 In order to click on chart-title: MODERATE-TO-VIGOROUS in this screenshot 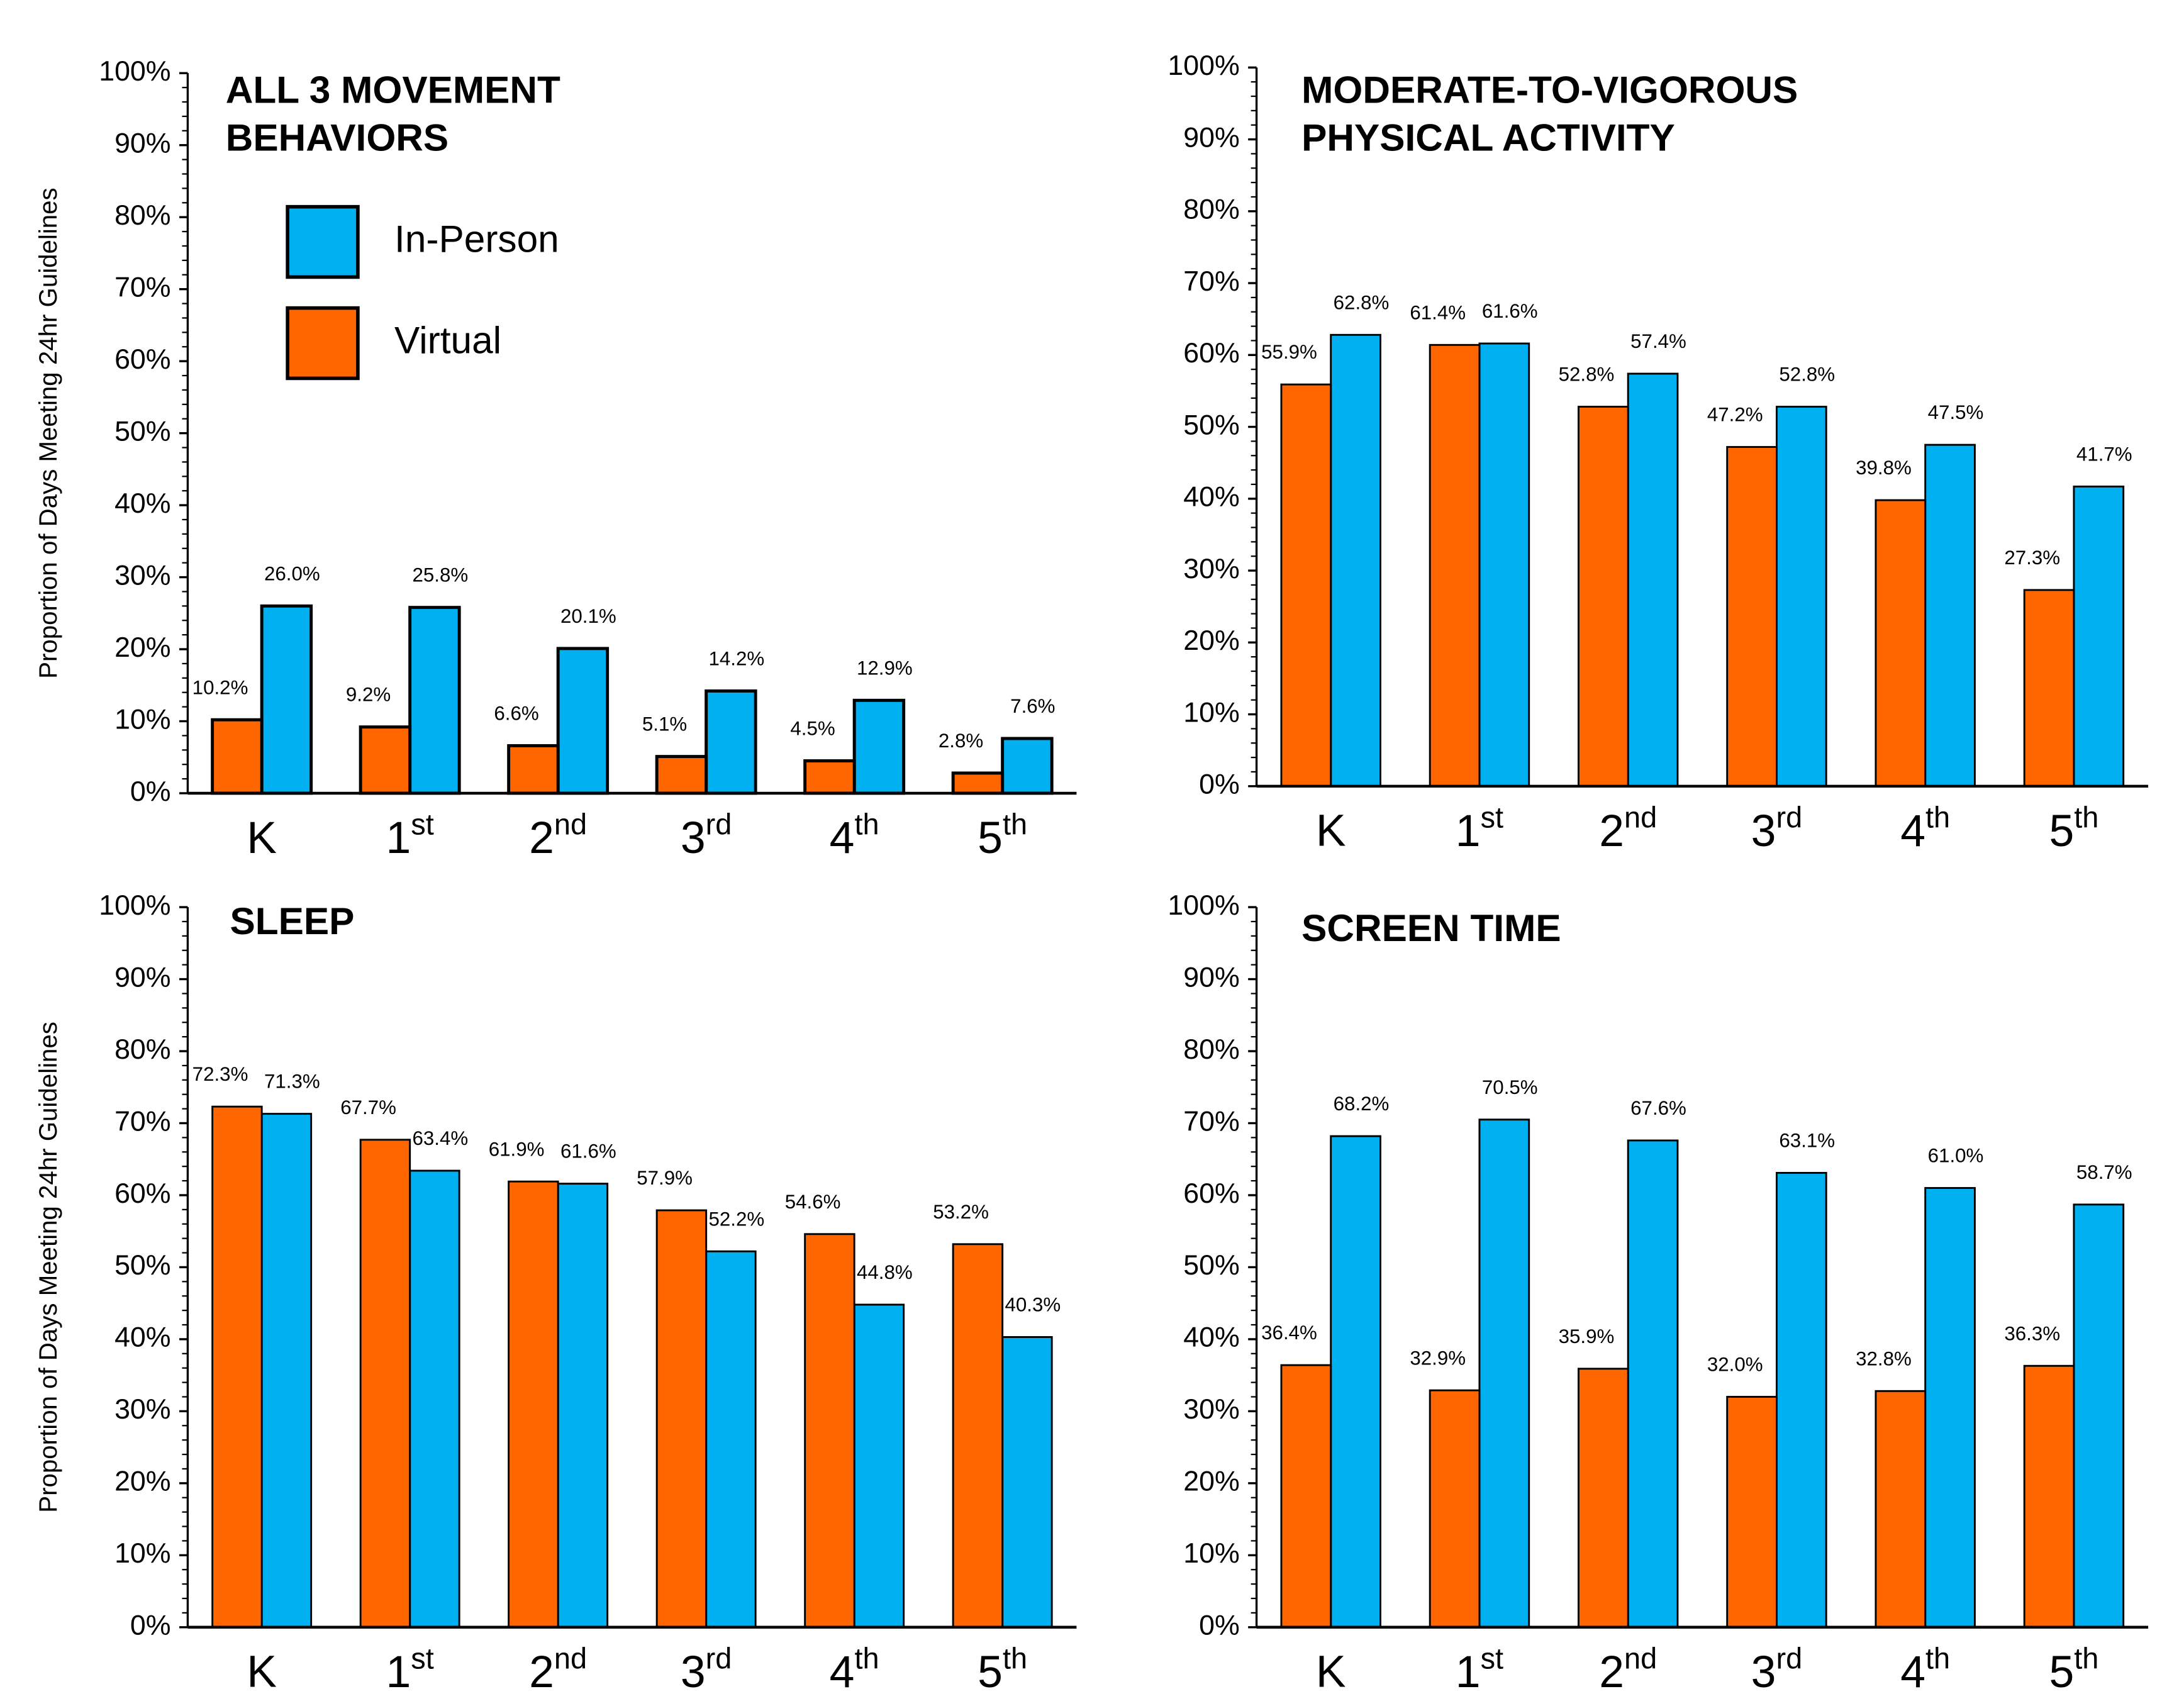, I will do `click(1549, 89)`.